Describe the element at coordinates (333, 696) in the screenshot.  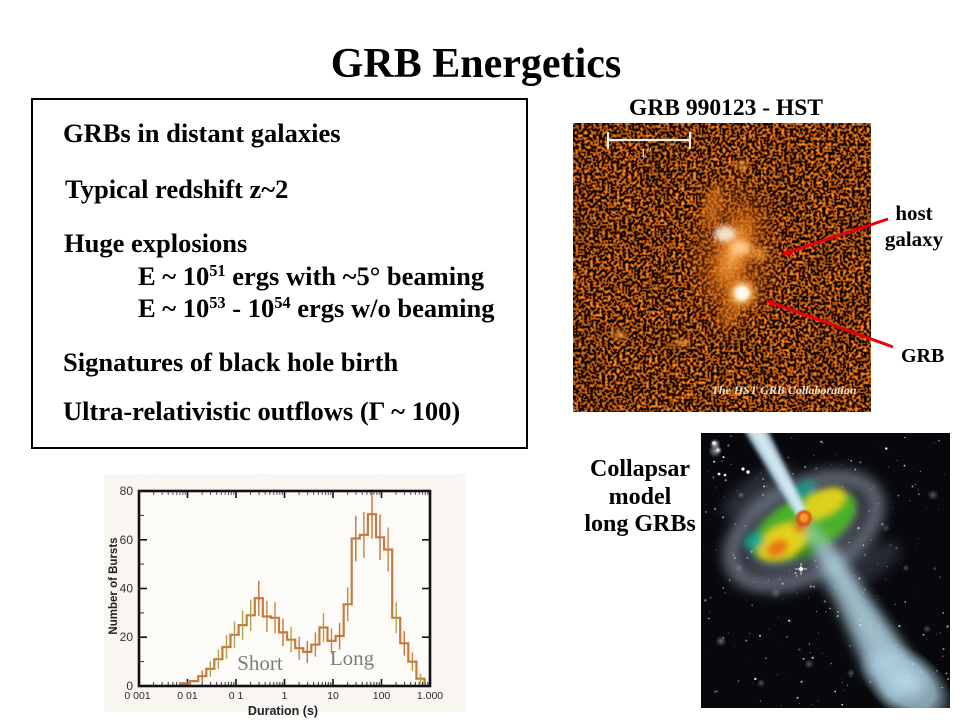
I see `svg-text: 10` at that location.